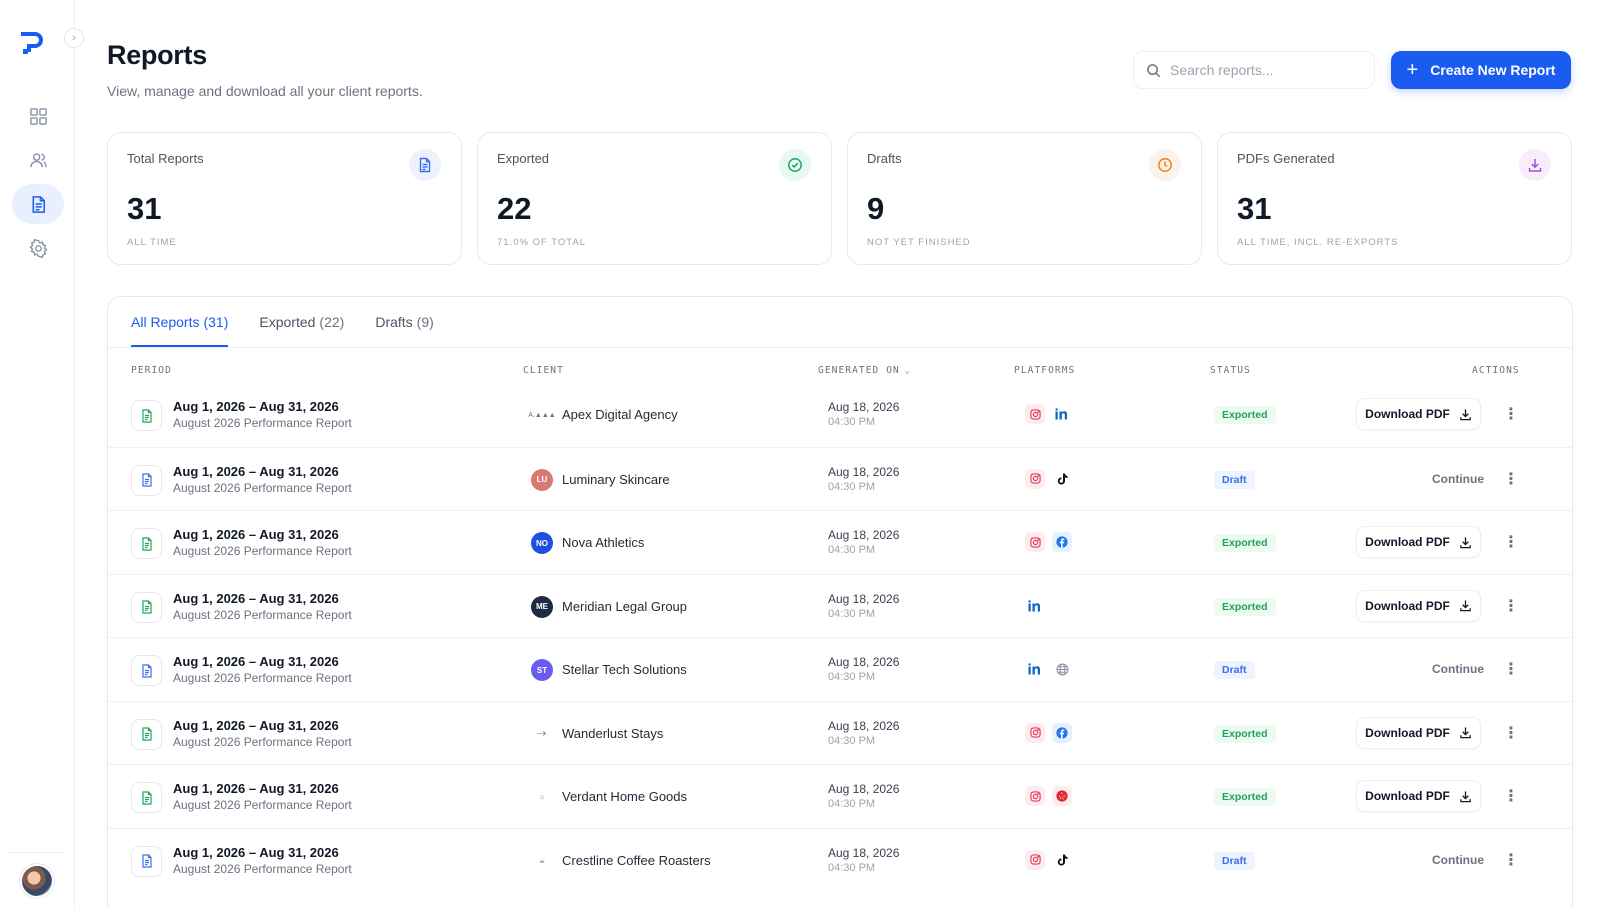 This screenshot has height=908, width=1600. I want to click on stat-card-exported: Exported 22 71.0% of total, so click(654, 198).